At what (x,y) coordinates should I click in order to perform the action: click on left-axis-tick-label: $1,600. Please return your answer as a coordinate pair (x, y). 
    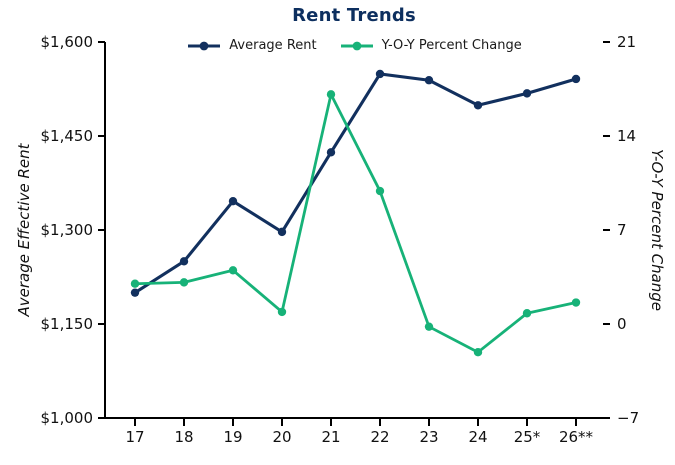
    Looking at the image, I should click on (67, 42).